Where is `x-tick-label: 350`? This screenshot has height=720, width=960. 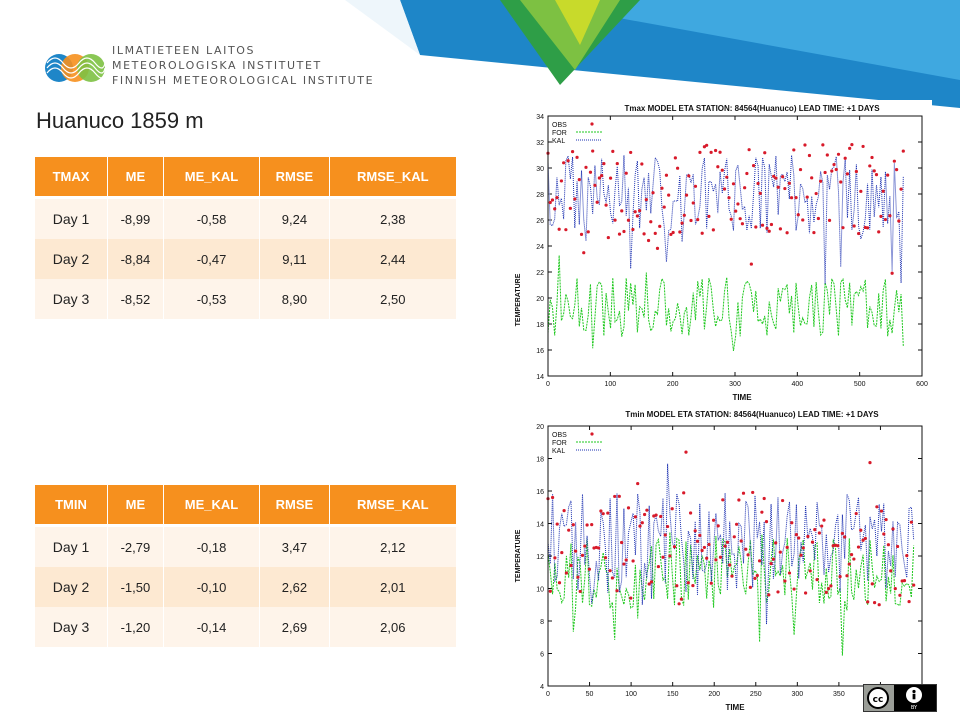 x-tick-label: 350 is located at coordinates (839, 694).